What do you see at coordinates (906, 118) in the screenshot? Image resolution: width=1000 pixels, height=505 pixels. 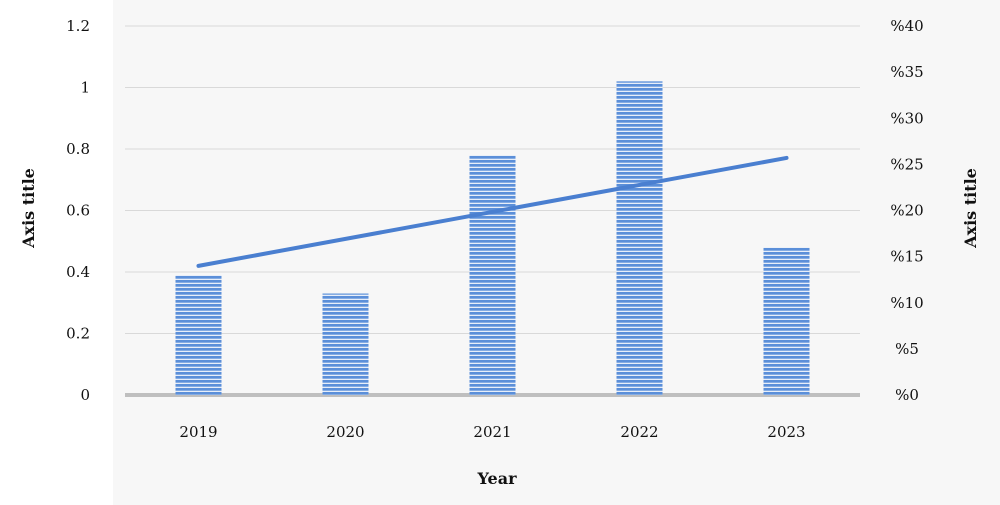 I see `y2-tick-label: %30` at bounding box center [906, 118].